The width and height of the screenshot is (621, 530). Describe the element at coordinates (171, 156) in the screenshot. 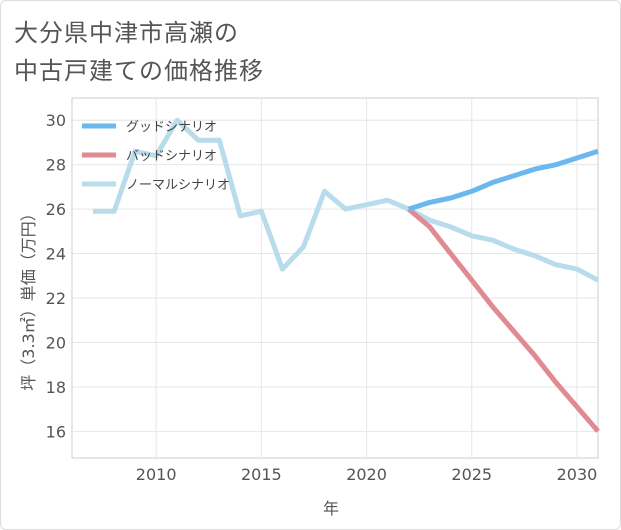

I see `legend-label-1: バッドシナリオ` at that location.